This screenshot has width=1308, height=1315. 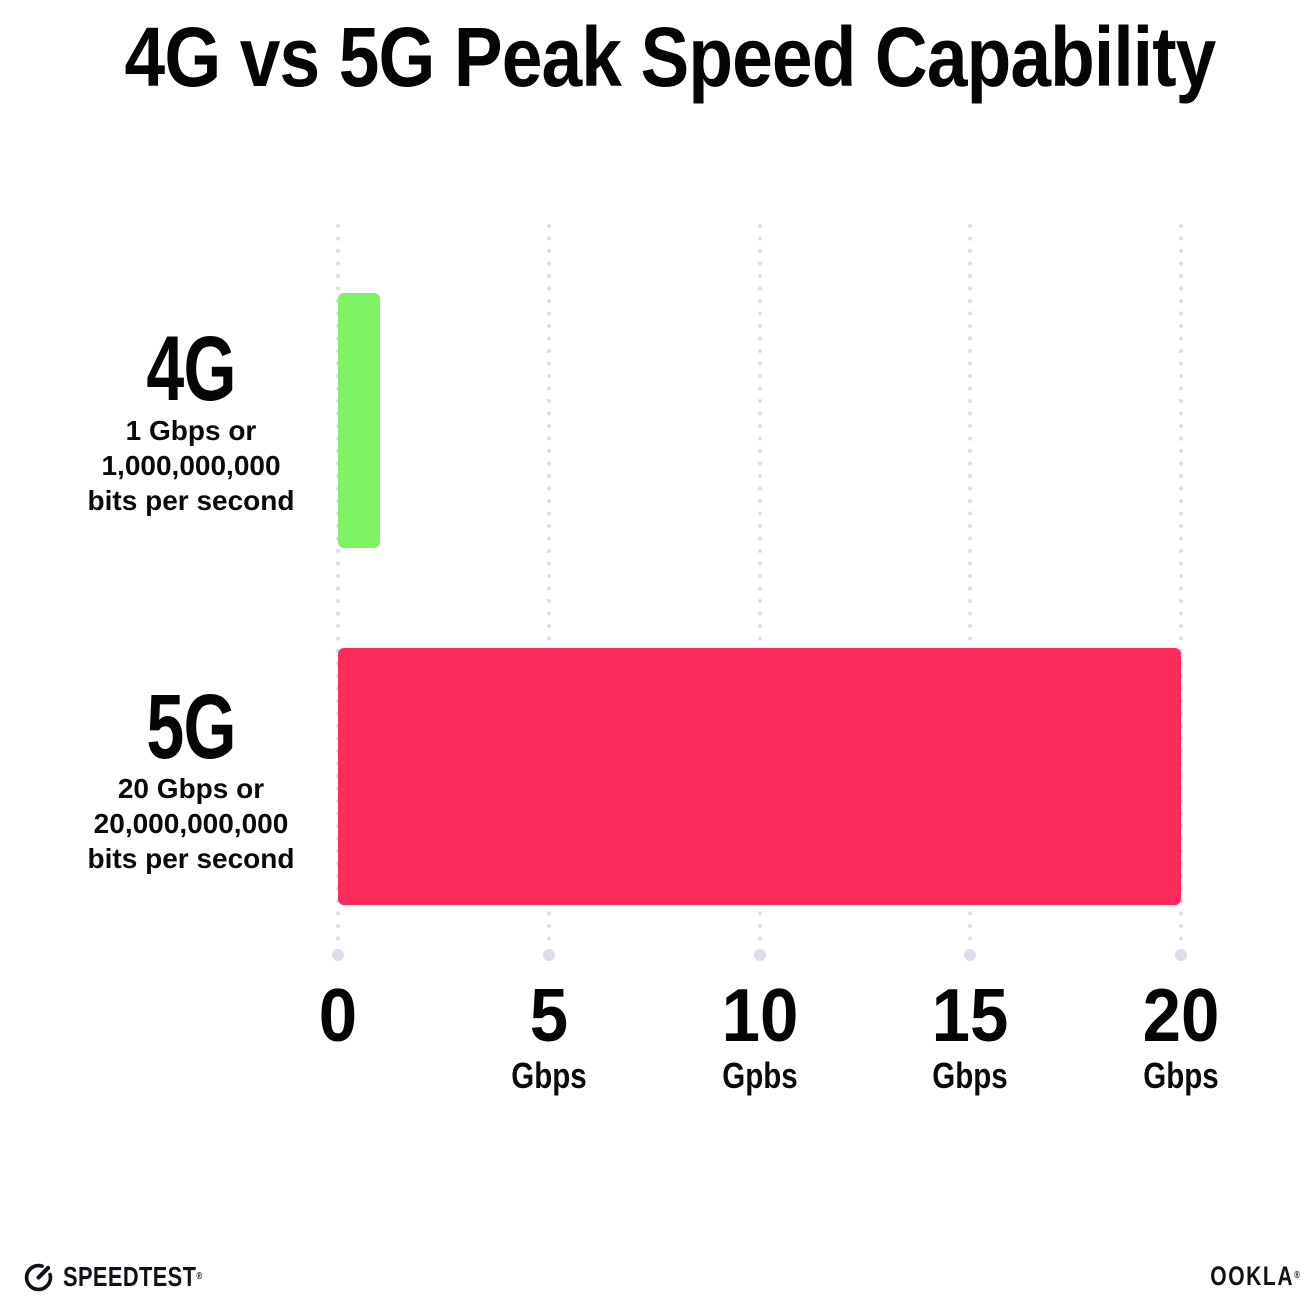 I want to click on speedtest-trademark: ®, so click(x=199, y=1276).